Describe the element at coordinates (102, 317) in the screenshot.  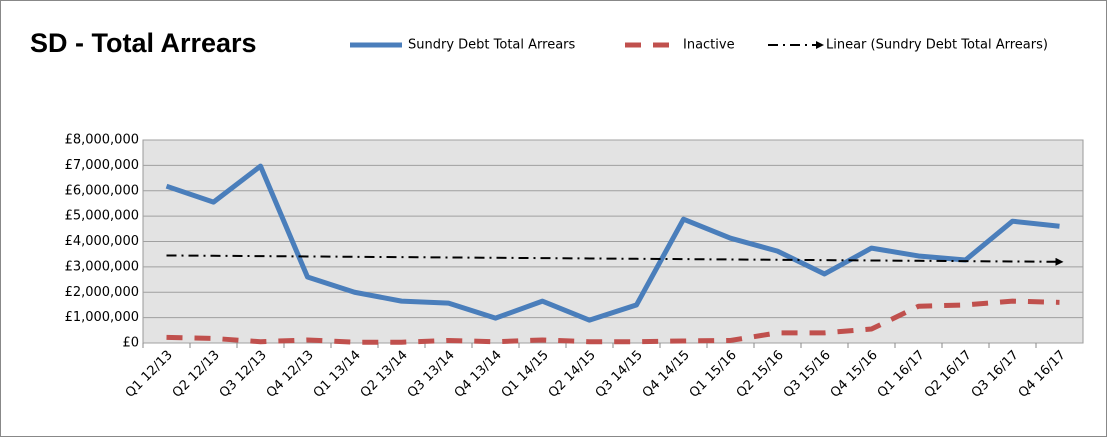
I see `y-tick-label: £1,000,000` at that location.